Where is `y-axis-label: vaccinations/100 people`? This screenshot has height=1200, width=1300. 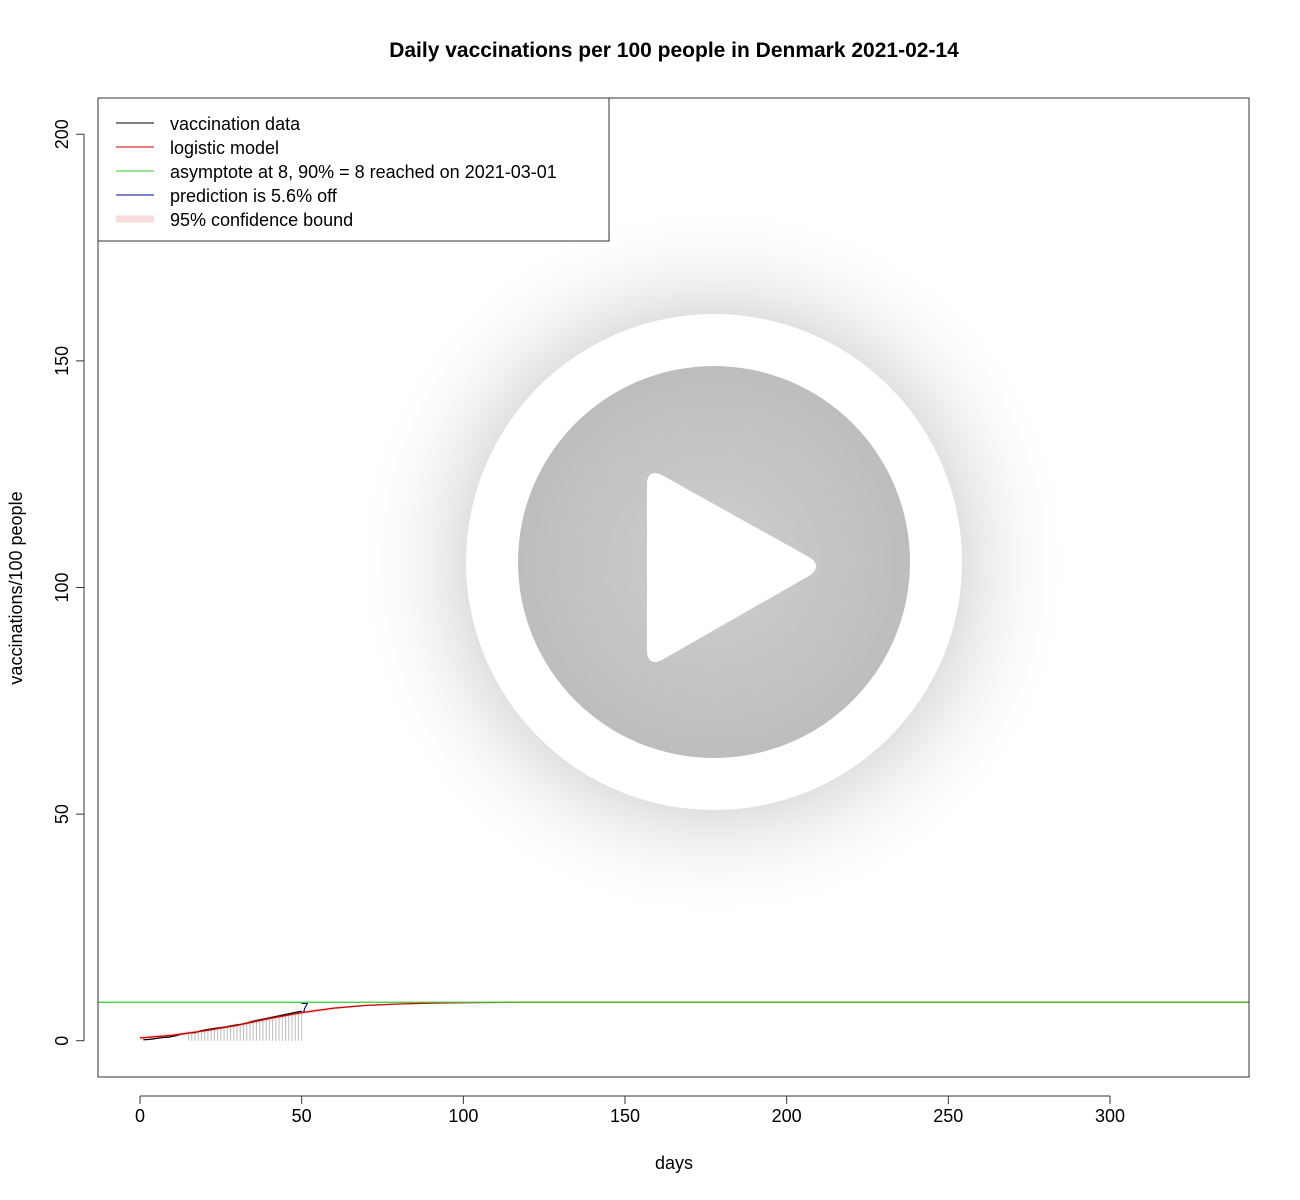
y-axis-label: vaccinations/100 people is located at coordinates (16, 587).